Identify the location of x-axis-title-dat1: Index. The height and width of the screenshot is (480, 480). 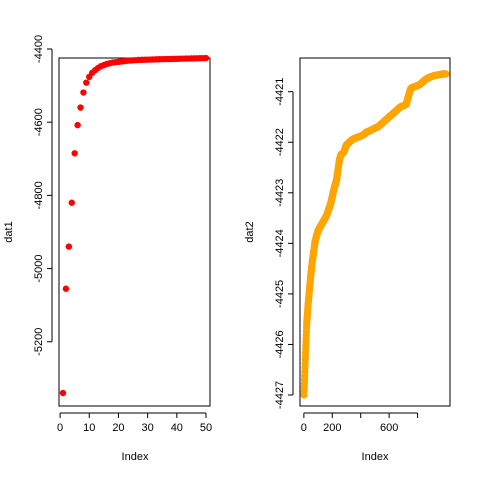
(135, 457).